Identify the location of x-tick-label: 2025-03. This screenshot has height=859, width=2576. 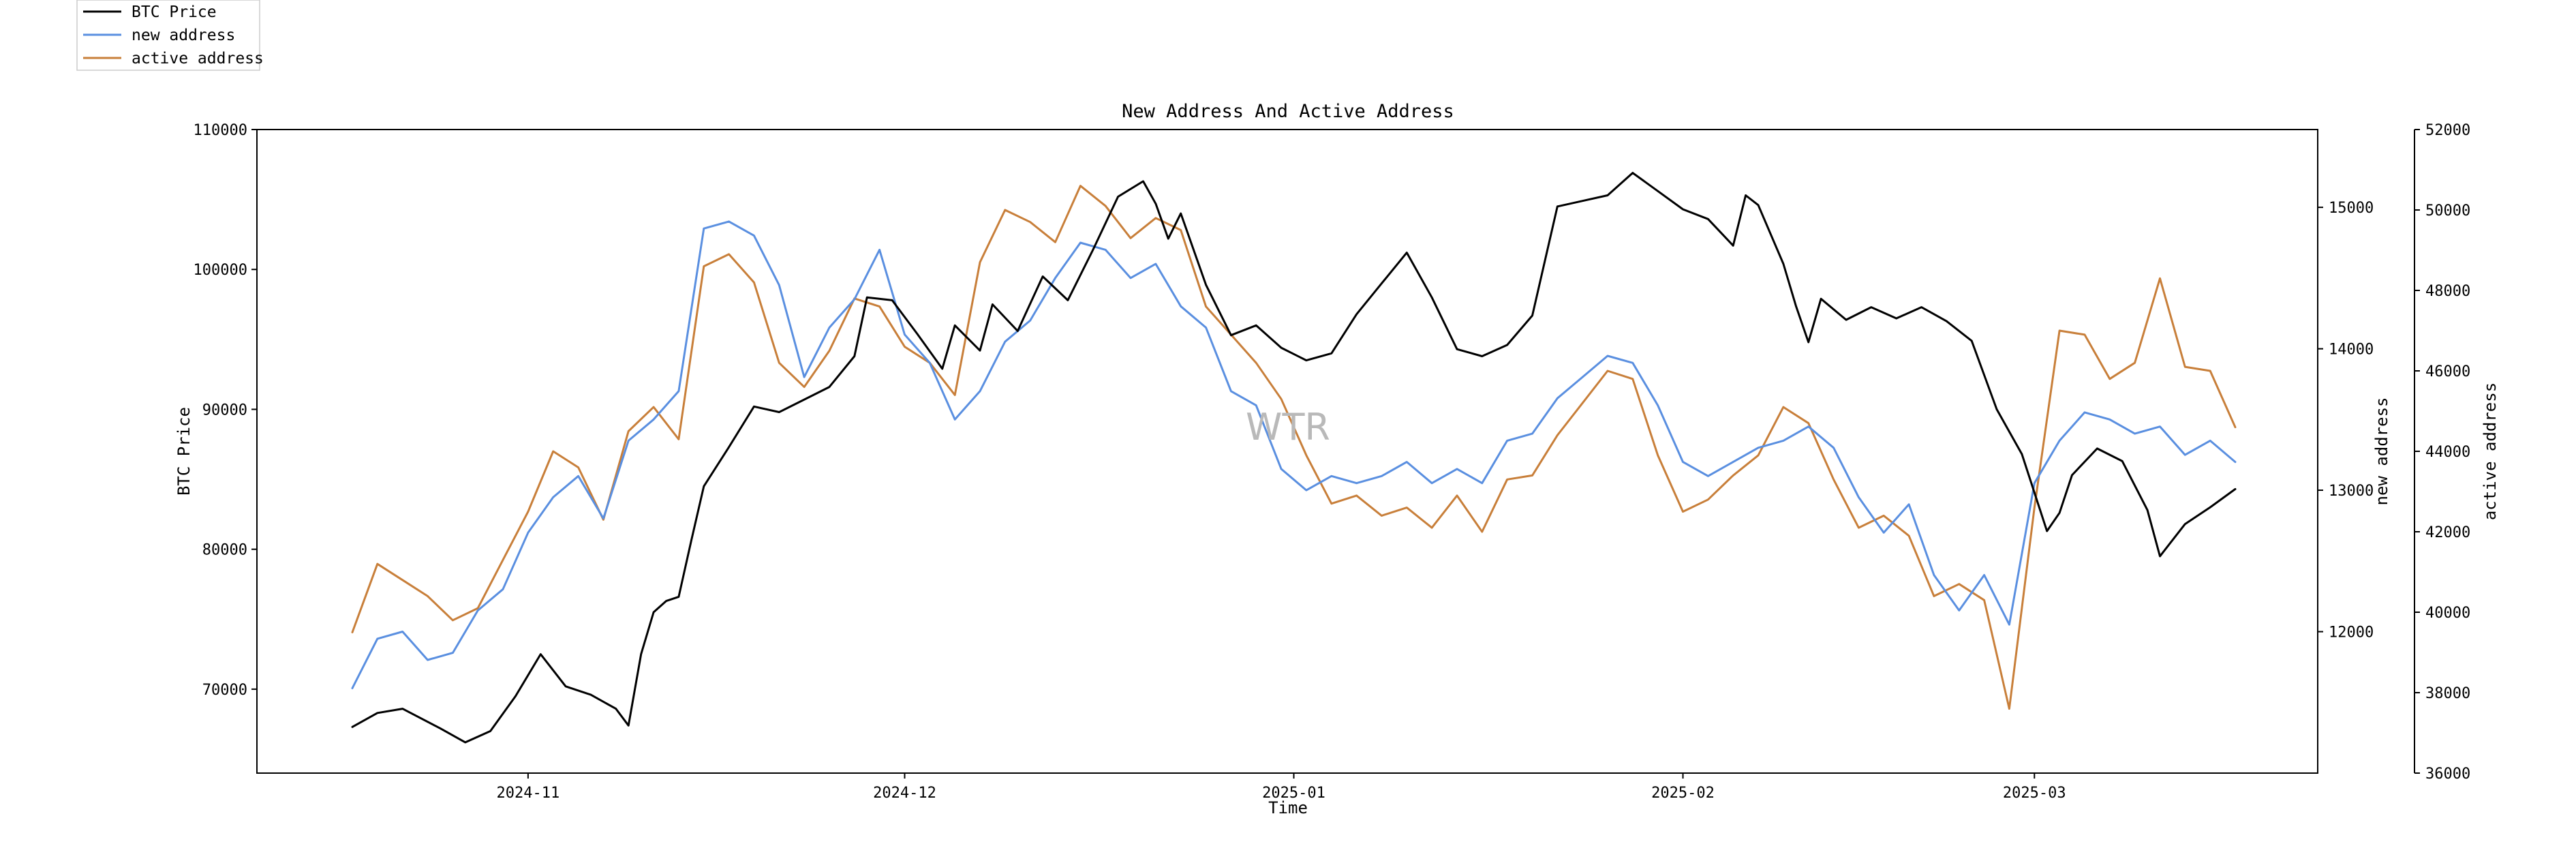
(2035, 793).